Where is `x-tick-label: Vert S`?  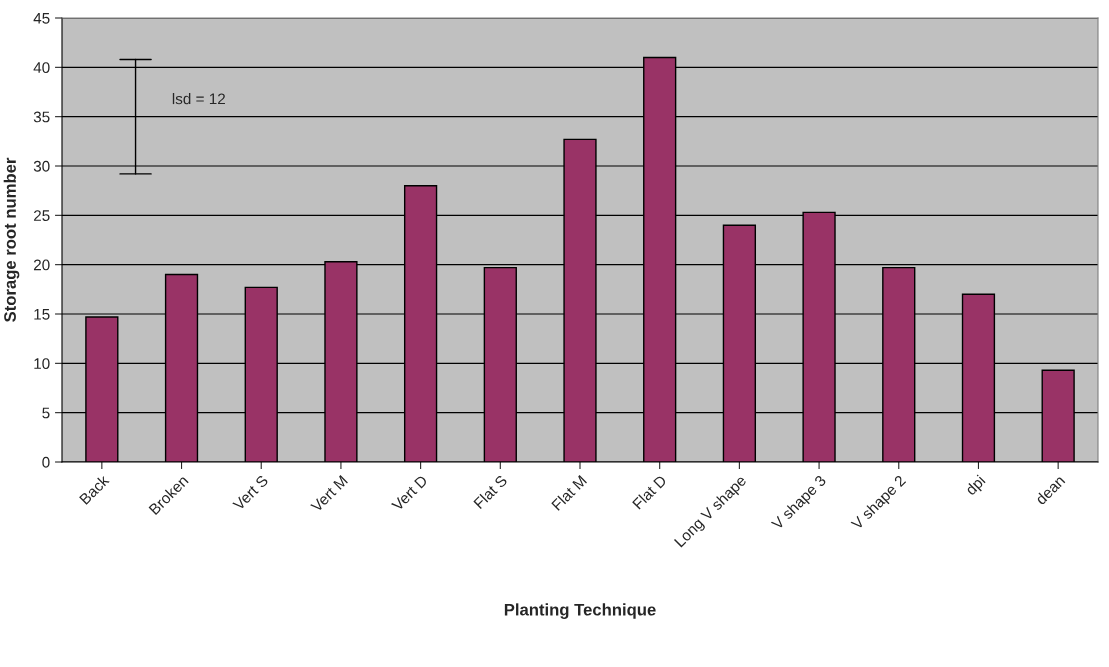
x-tick-label: Vert S is located at coordinates (250, 493).